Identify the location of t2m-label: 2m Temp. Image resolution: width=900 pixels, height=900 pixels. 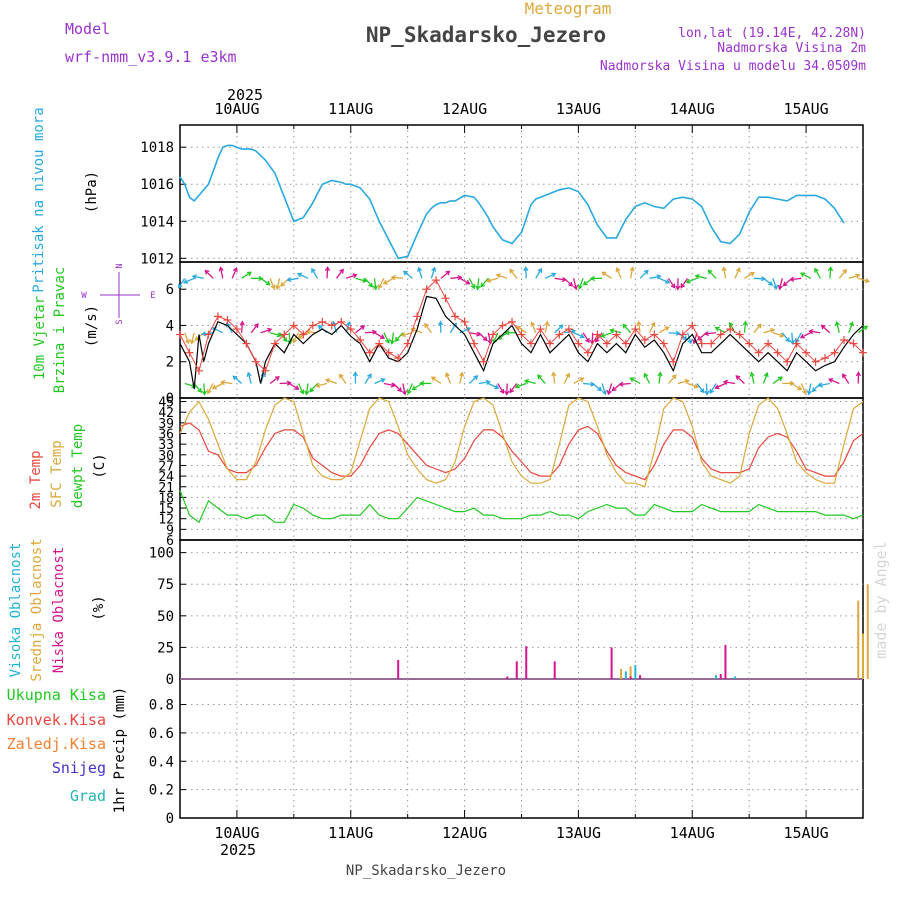
(36, 479).